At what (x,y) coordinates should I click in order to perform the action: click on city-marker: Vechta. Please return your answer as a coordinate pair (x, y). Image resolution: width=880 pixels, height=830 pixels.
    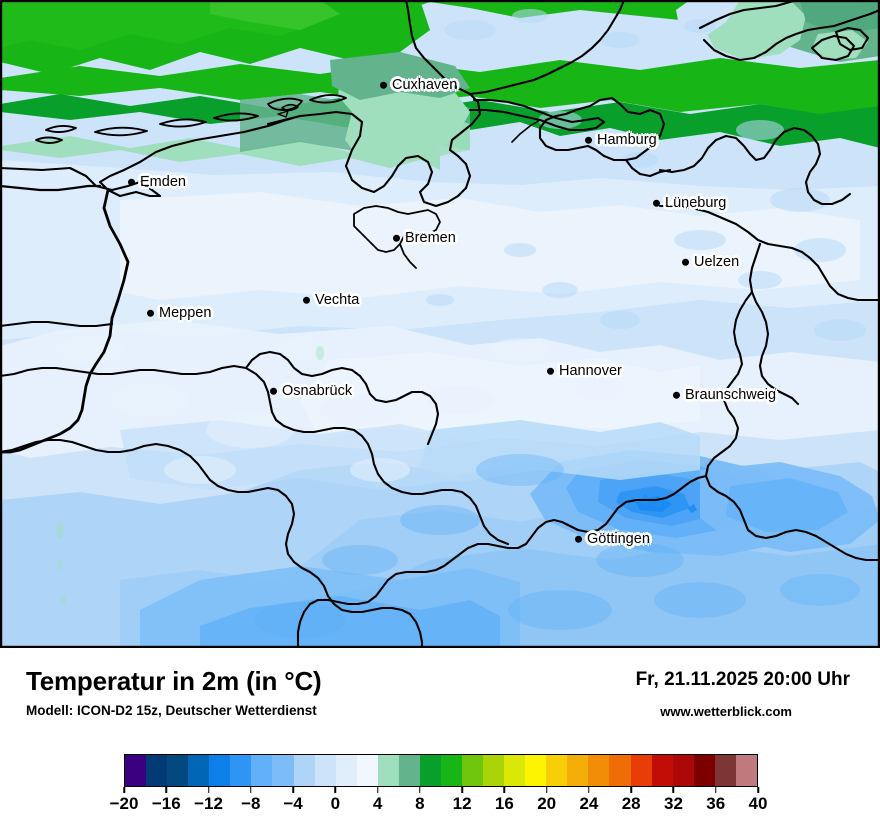
    Looking at the image, I should click on (331, 300).